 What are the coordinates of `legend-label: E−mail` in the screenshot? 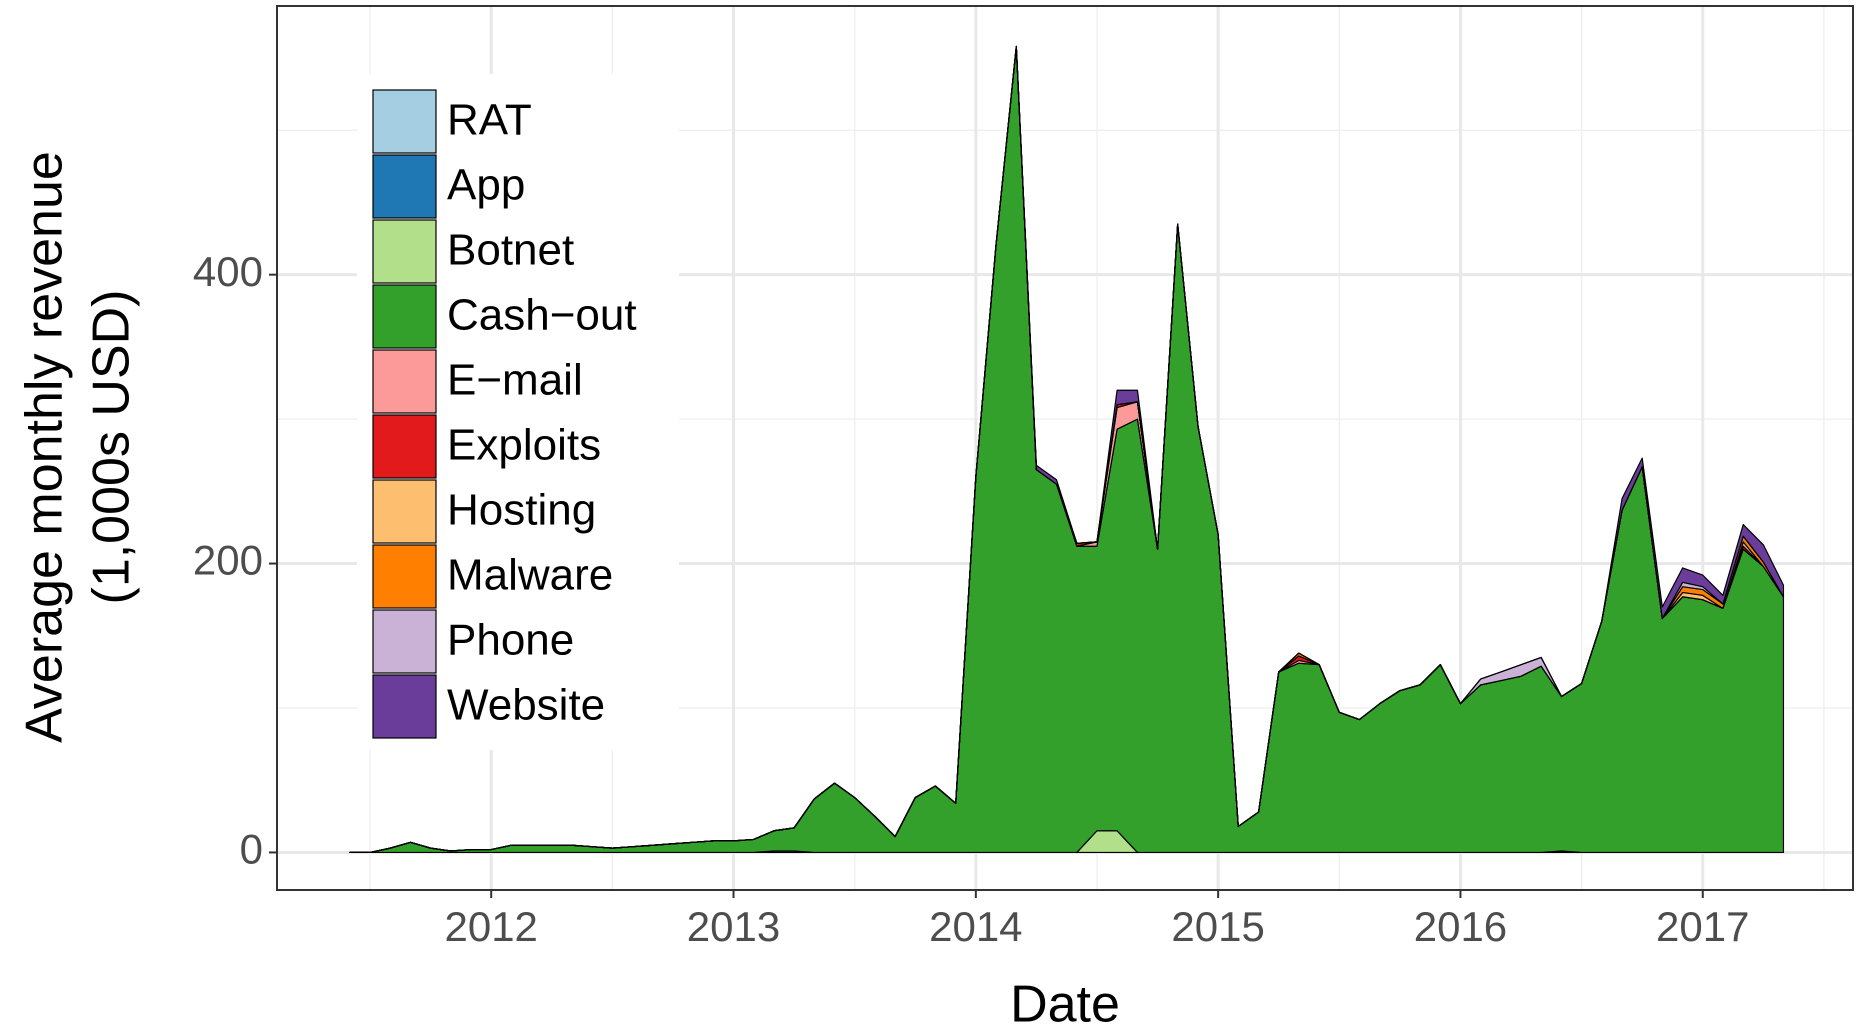 It's located at (515, 380).